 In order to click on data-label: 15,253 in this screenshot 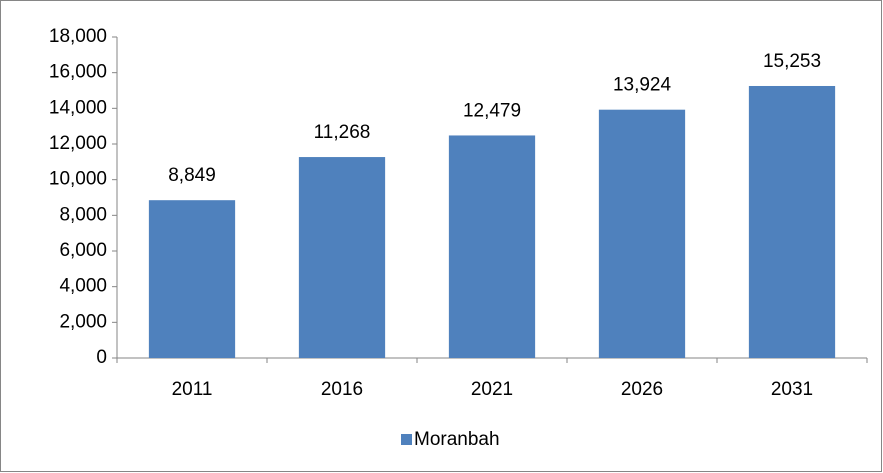, I will do `click(792, 61)`.